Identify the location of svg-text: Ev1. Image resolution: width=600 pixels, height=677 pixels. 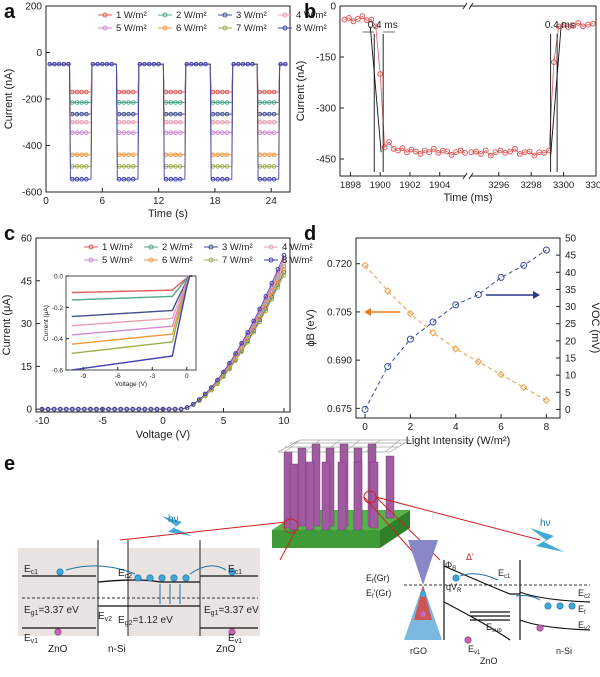
(31, 639).